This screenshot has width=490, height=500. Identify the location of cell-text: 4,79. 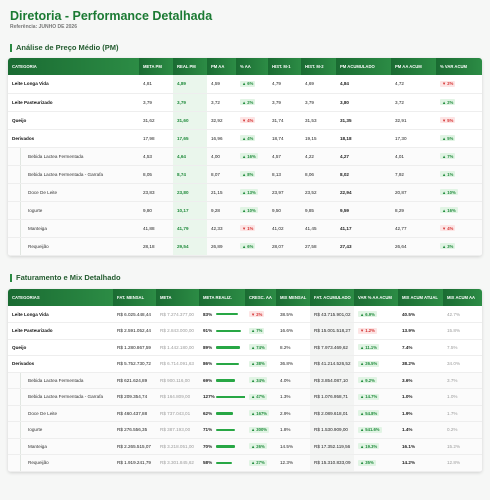
(276, 84).